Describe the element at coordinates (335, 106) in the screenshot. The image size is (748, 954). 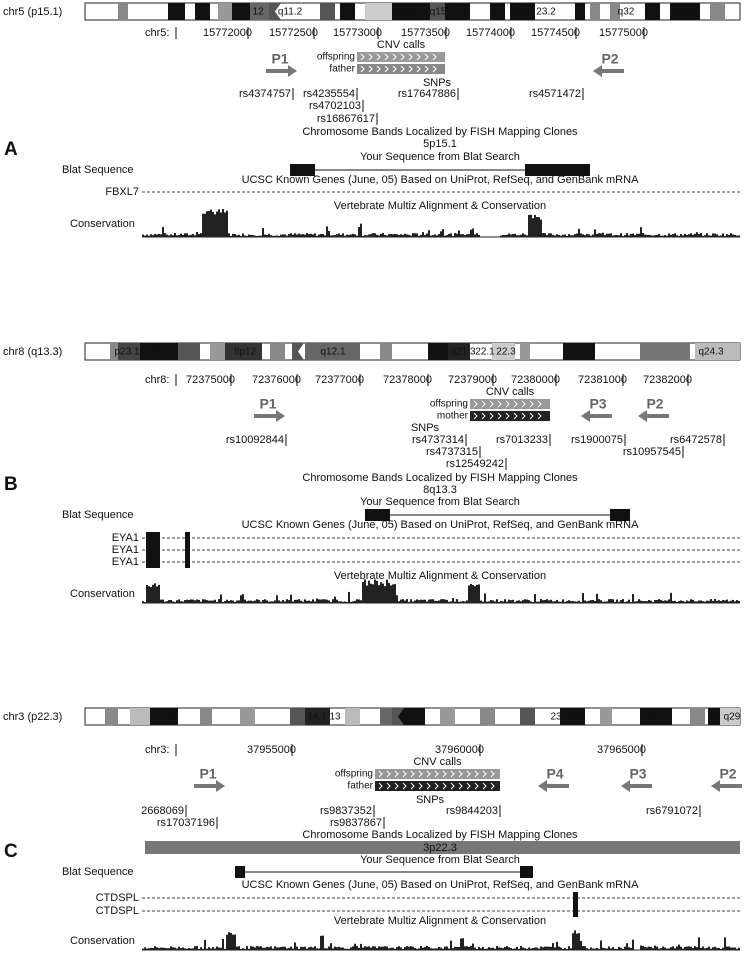
I see `snp-label: rs4702103` at that location.